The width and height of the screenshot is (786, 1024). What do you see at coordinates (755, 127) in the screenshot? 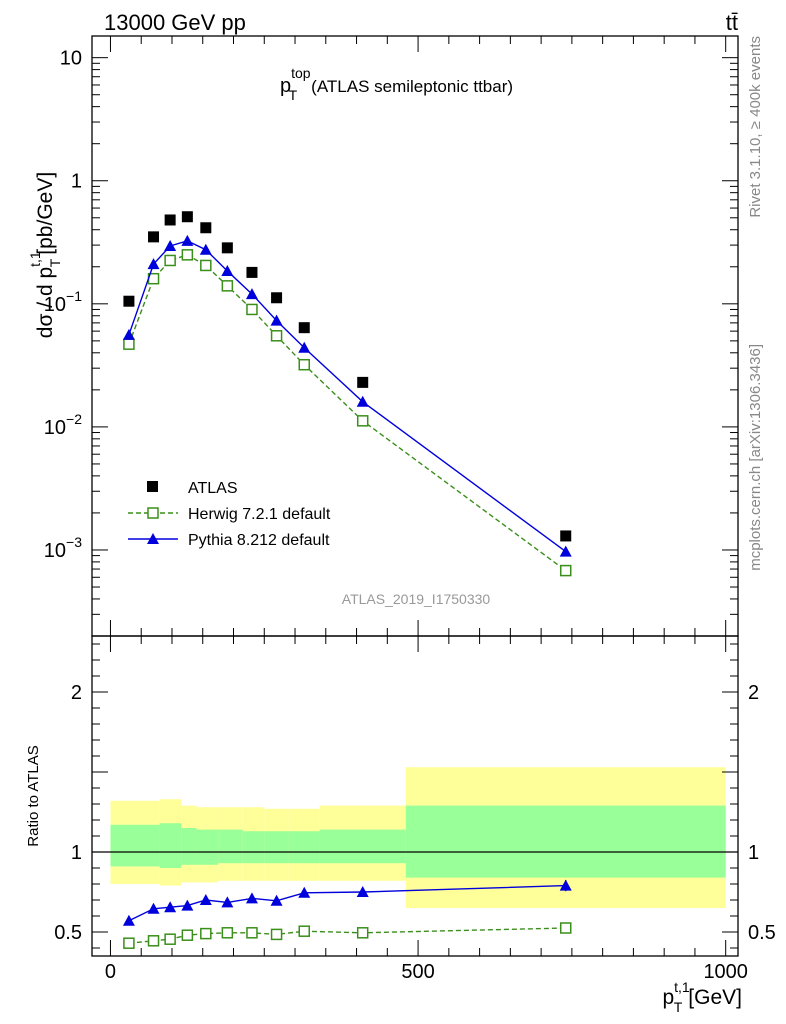
I see `rivet-label: Rivet 3.1.10, ≥ 400k events` at bounding box center [755, 127].